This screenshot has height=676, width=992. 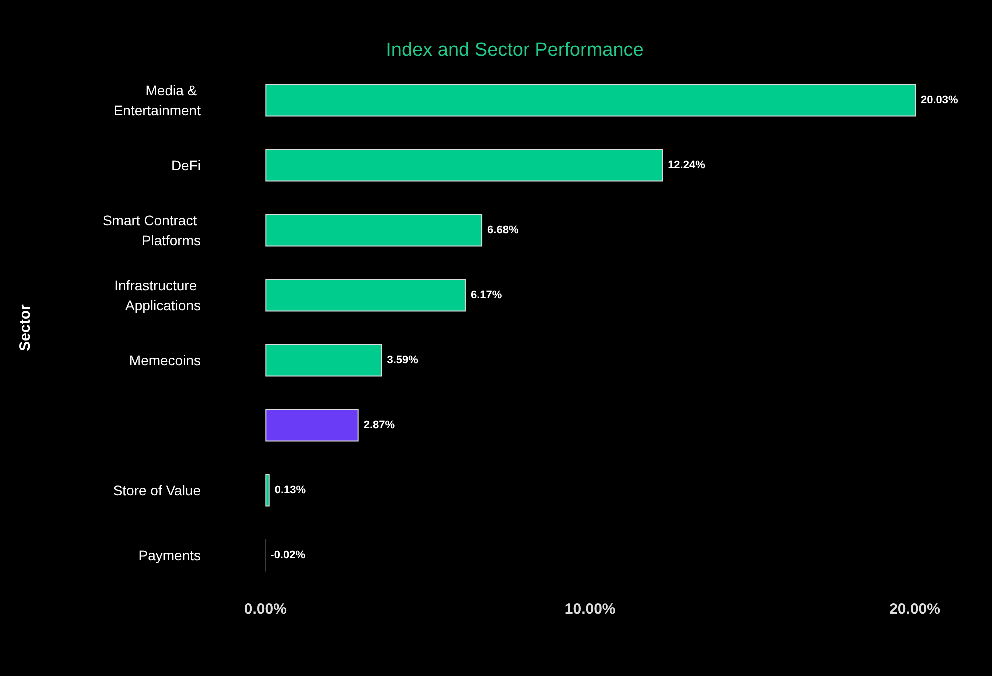 What do you see at coordinates (157, 490) in the screenshot?
I see `y-tick-label: Store of Value` at bounding box center [157, 490].